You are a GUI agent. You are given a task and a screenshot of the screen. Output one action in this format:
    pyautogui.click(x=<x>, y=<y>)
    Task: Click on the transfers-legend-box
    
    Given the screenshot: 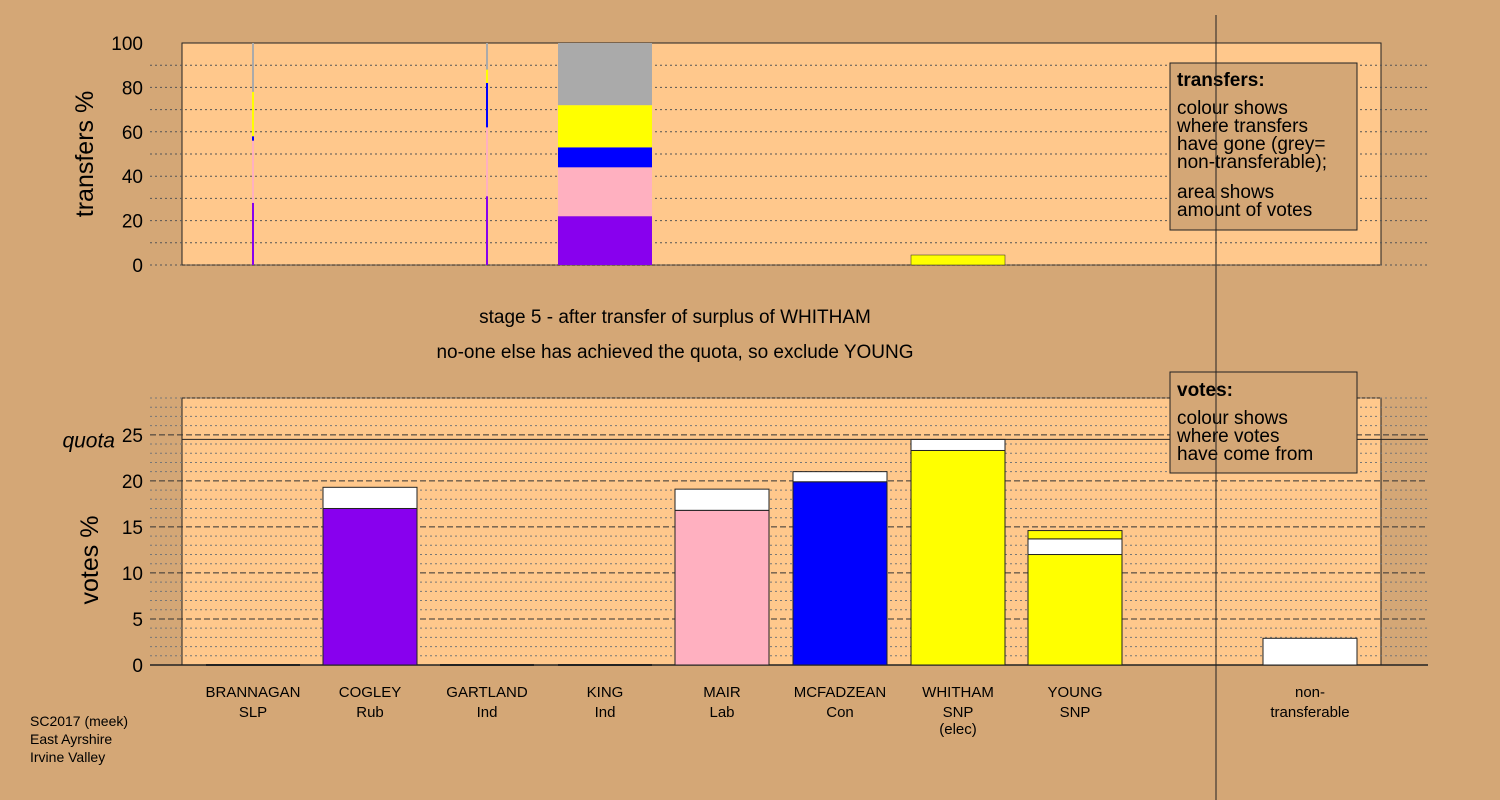 What is the action you would take?
    pyautogui.click(x=1263, y=146)
    